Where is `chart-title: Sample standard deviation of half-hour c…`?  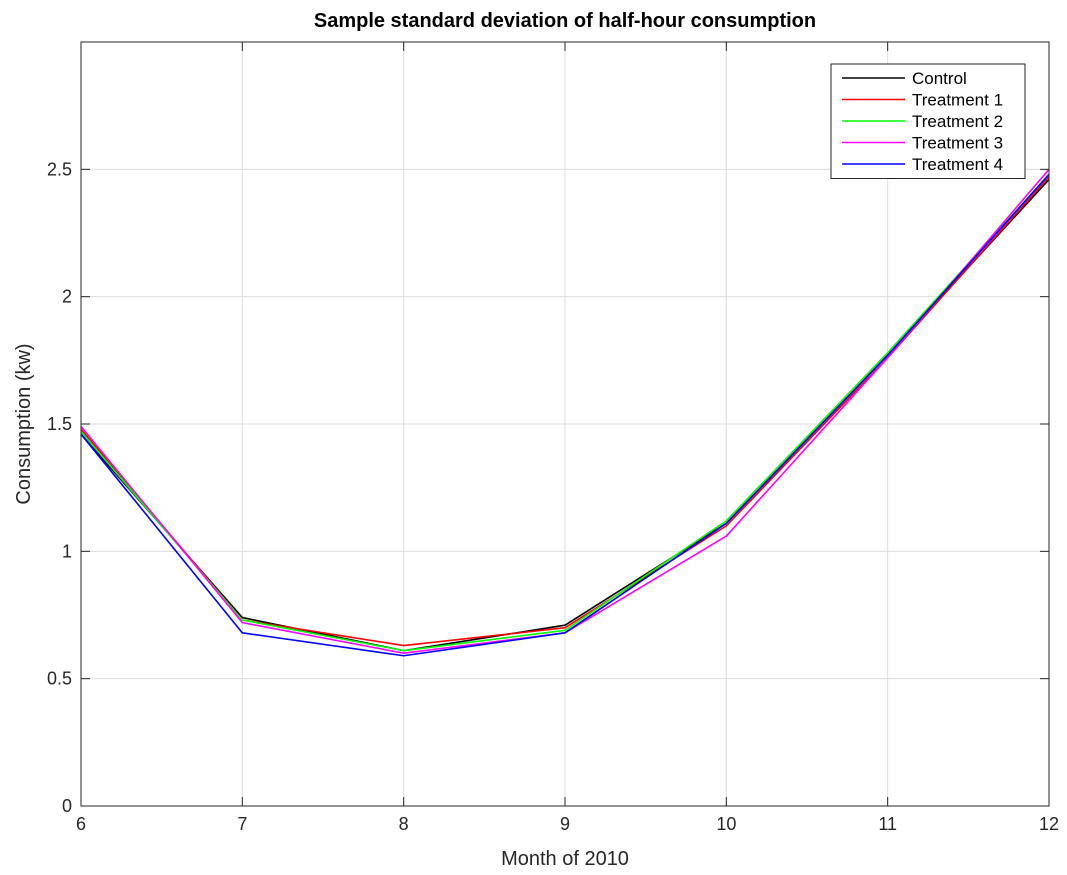
chart-title: Sample standard deviation of half-hour c… is located at coordinates (565, 21).